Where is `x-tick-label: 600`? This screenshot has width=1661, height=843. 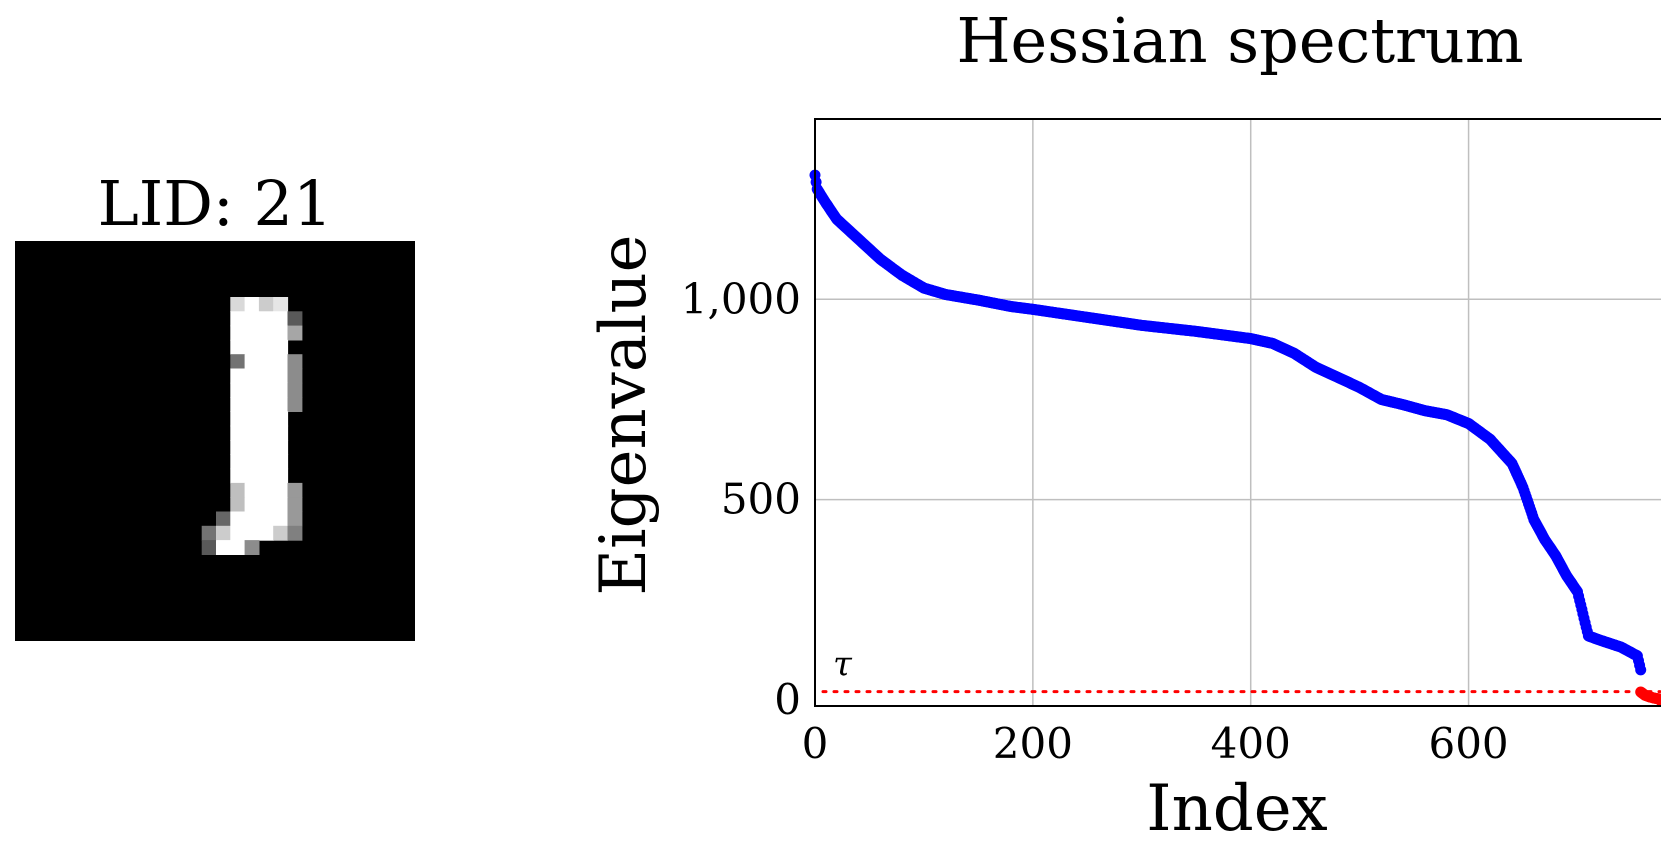
x-tick-label: 600 is located at coordinates (1468, 743).